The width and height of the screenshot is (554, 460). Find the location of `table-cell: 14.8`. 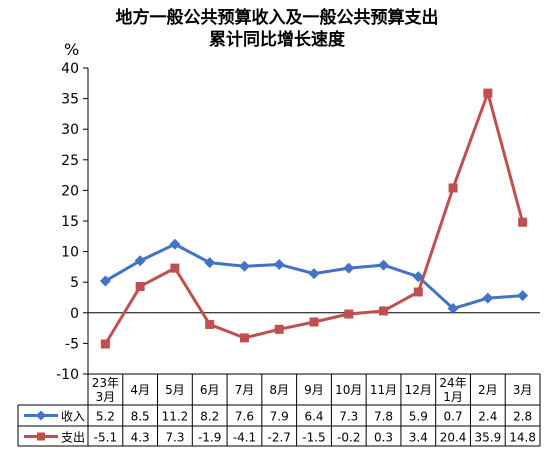

table-cell: 14.8 is located at coordinates (522, 438).